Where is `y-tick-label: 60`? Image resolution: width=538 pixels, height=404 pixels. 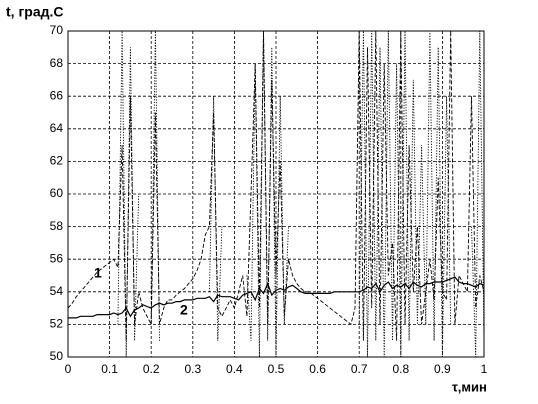
y-tick-label: 60 is located at coordinates (57, 193).